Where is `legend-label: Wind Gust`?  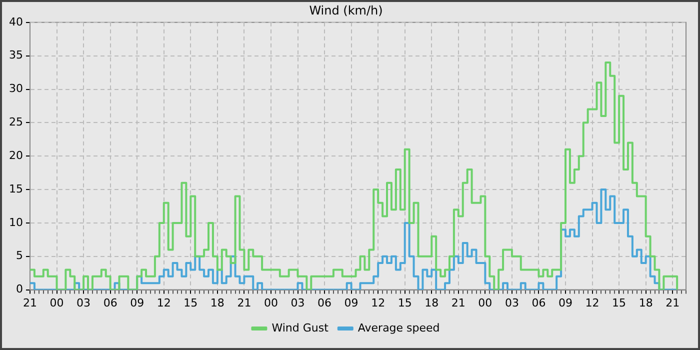
legend-label: Wind Gust is located at coordinates (301, 327).